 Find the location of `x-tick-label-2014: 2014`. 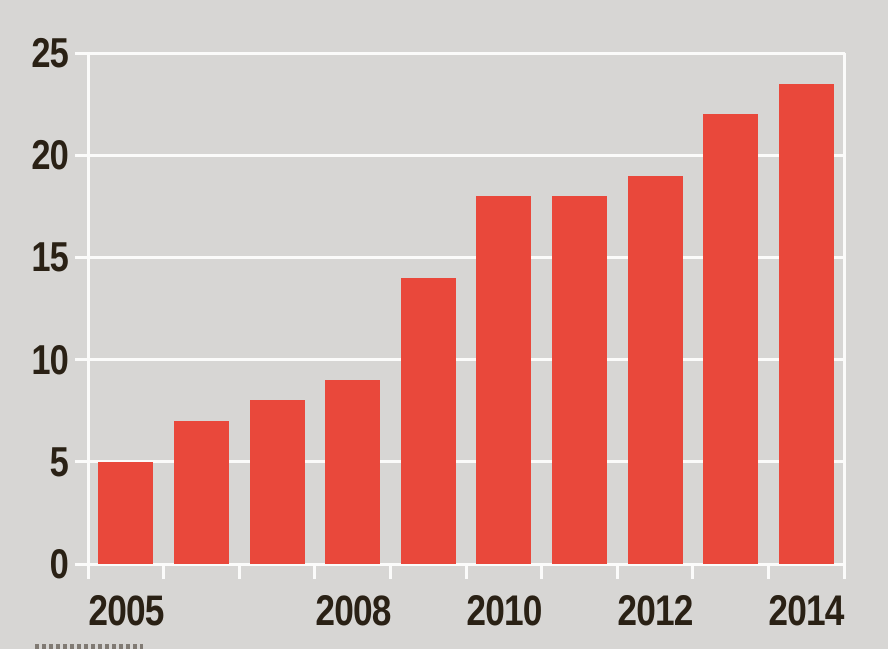

x-tick-label-2014: 2014 is located at coordinates (806, 611).